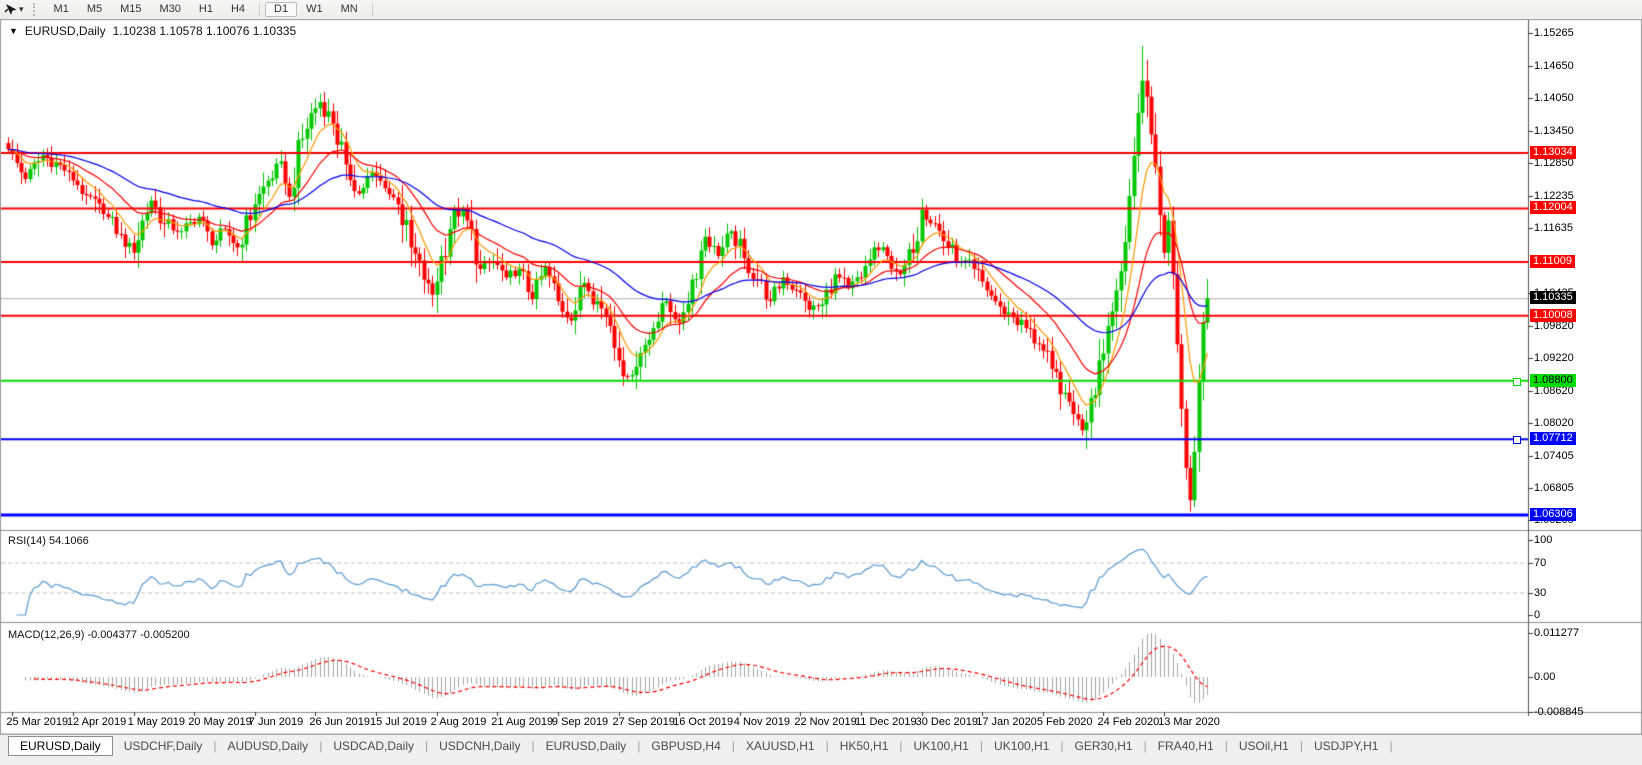  Describe the element at coordinates (1553, 228) in the screenshot. I see `price-axis-tick: 1.11635` at that location.